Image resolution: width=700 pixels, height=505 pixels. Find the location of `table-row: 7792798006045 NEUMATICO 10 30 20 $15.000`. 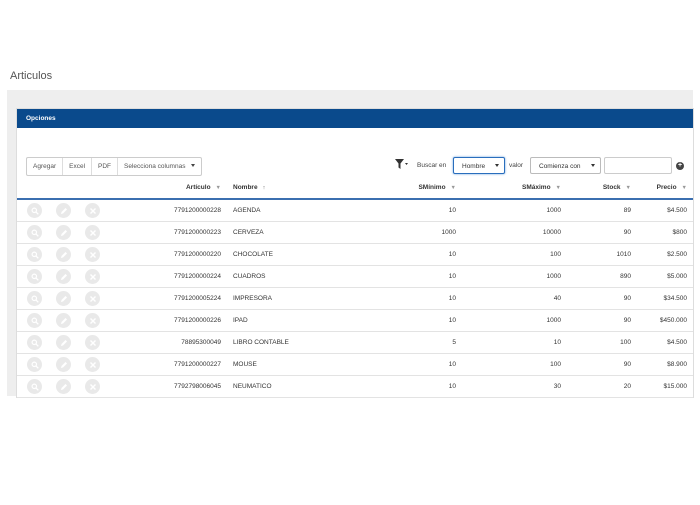

table-row: 7792798006045 NEUMATICO 10 30 20 $15.000 is located at coordinates (355, 386).